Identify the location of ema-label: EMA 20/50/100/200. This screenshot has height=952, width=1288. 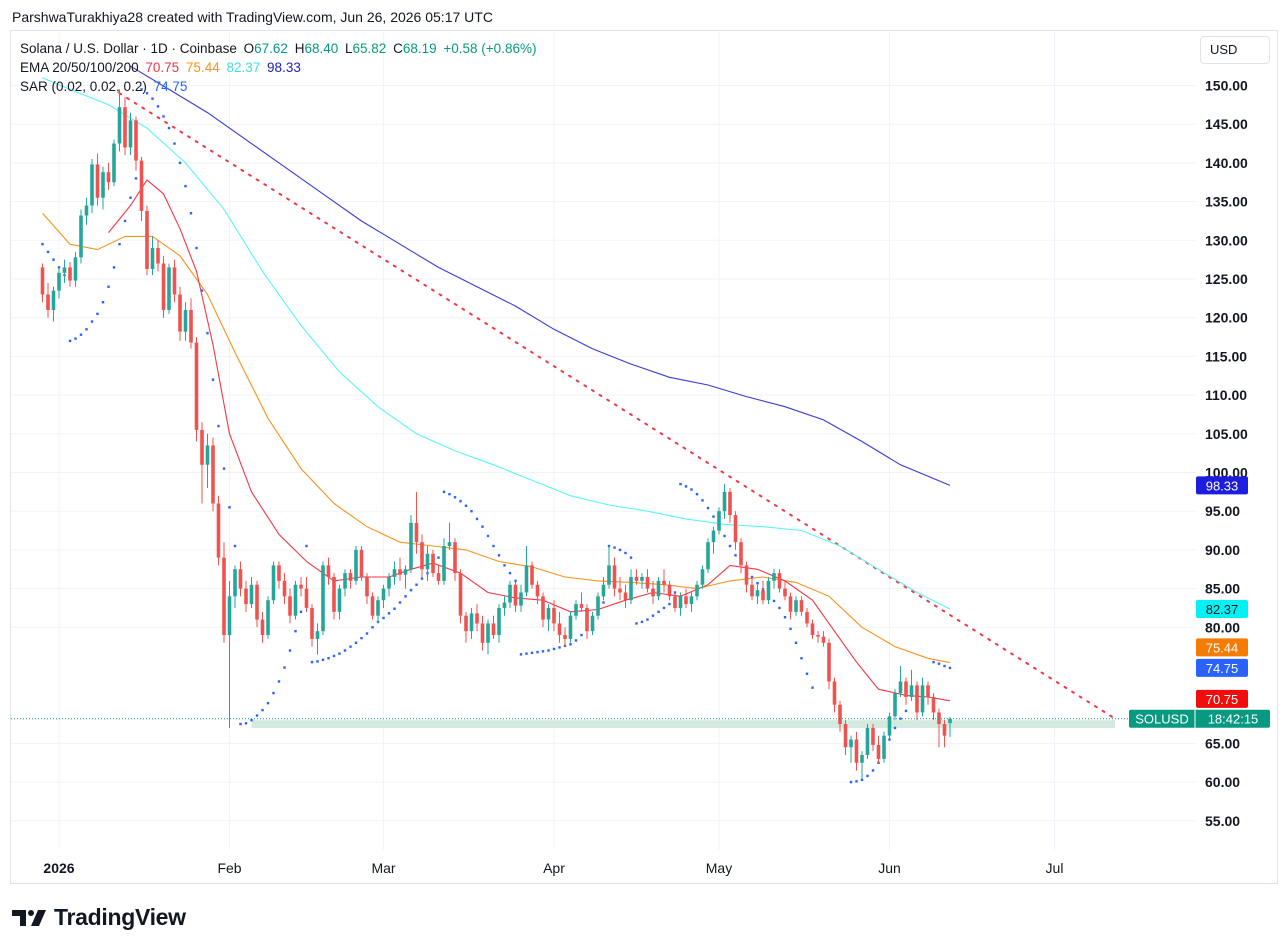
(79, 67).